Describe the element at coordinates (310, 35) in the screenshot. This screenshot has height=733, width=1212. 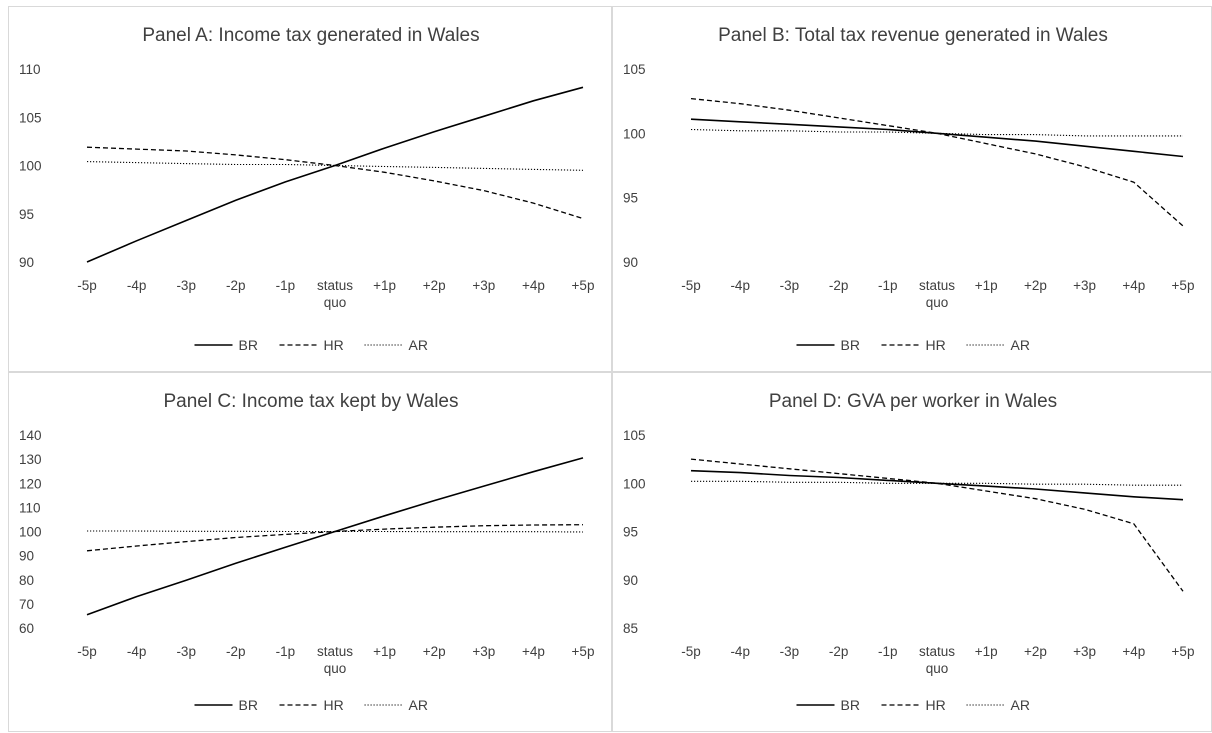
I see `chart-title: Panel A: Income tax generated in Wales` at that location.